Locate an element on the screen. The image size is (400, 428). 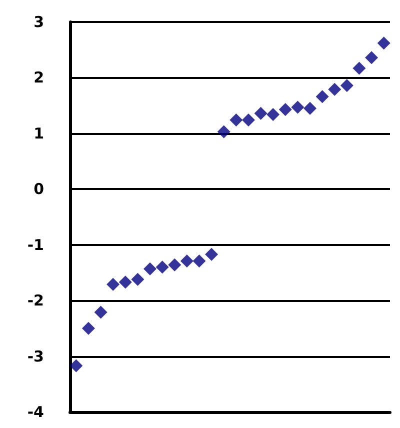
y-tick-label: 0 is located at coordinates (39, 189).